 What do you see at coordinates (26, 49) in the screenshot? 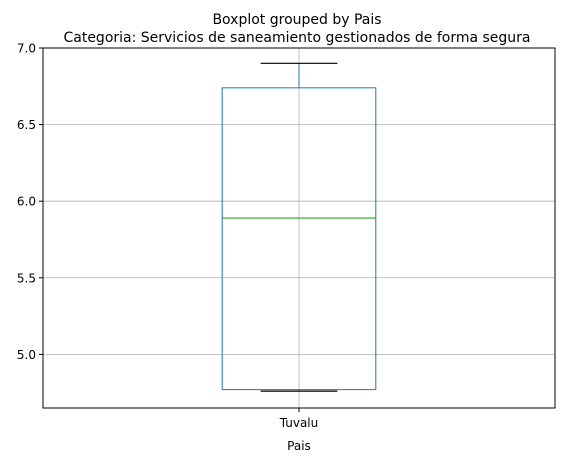
I see `y-tick-label: 7.0` at bounding box center [26, 49].